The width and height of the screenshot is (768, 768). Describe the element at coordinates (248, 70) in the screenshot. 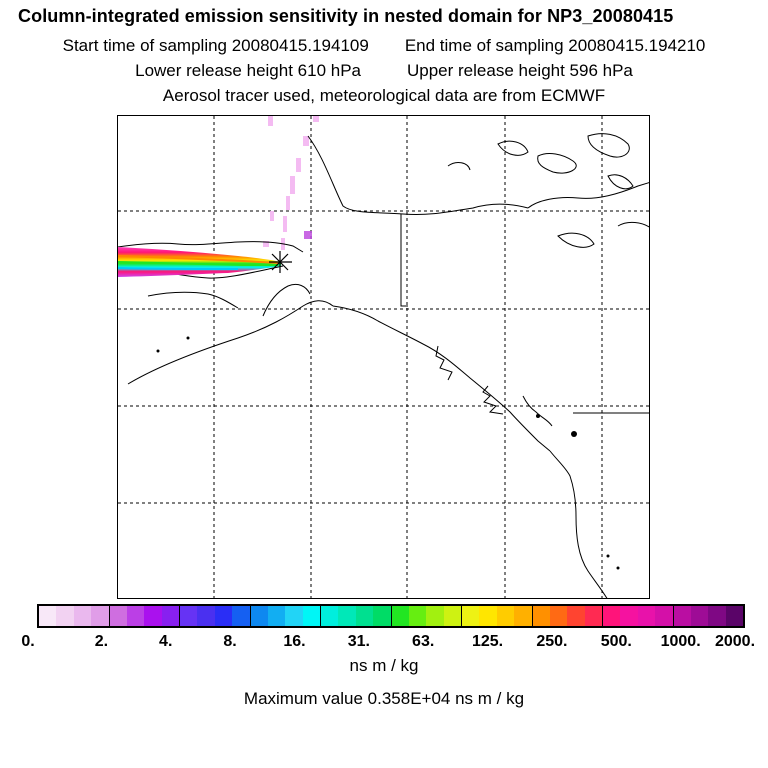

I see `lower-release-label: Lower release height 610 hPa` at that location.